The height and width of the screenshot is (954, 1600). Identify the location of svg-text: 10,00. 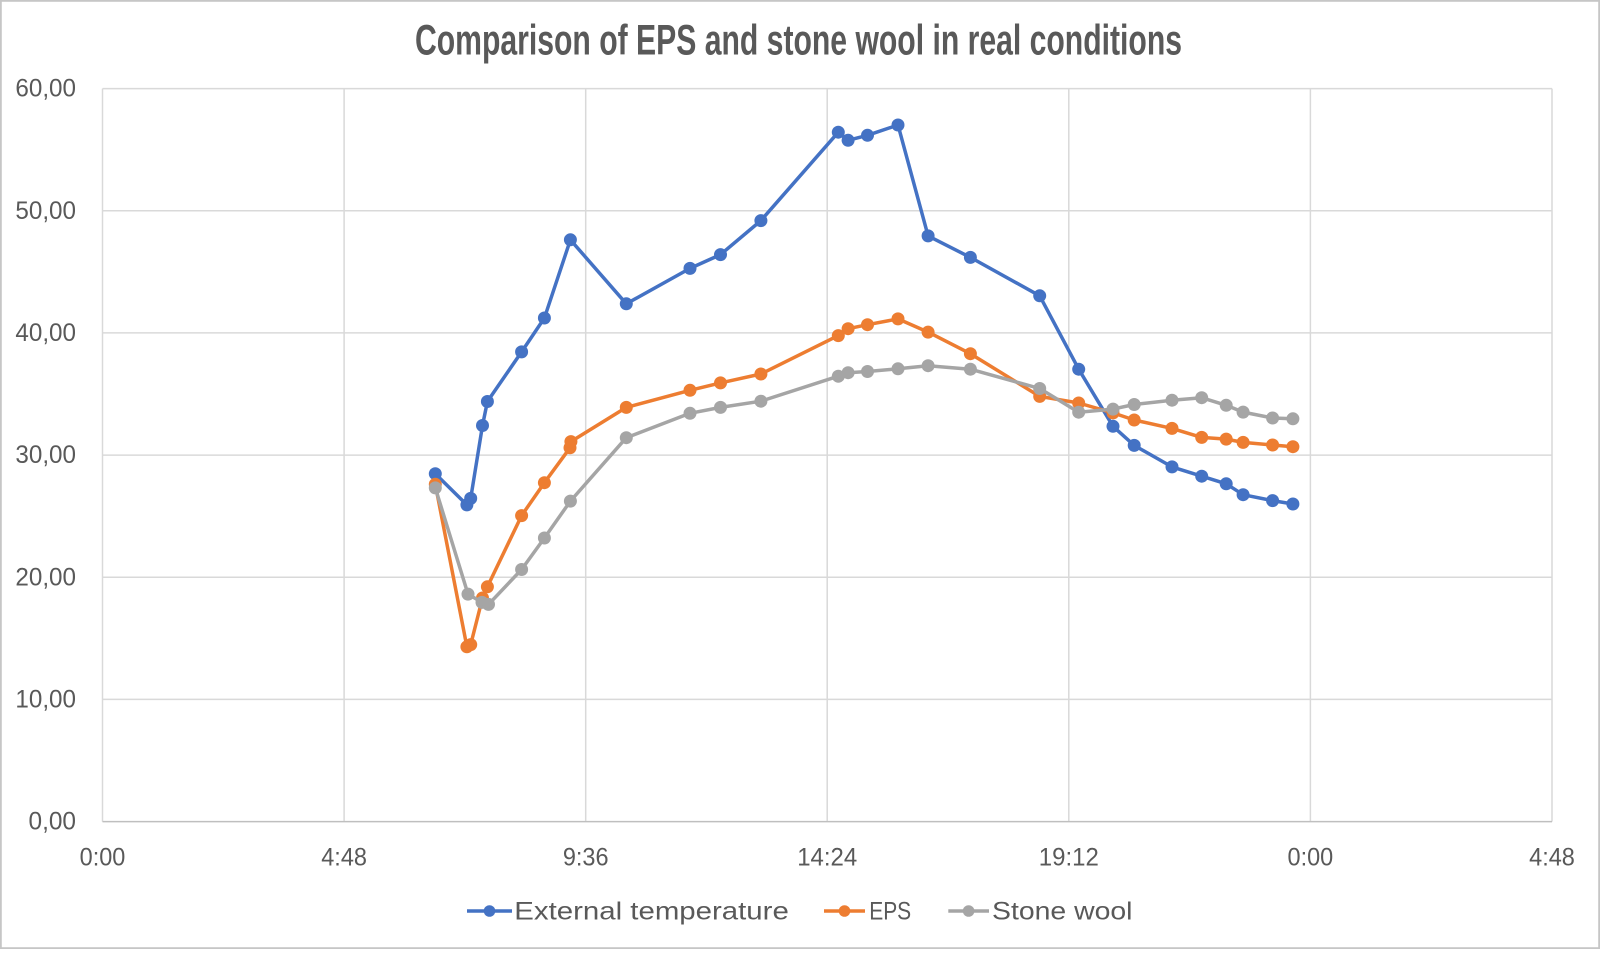
(45, 699).